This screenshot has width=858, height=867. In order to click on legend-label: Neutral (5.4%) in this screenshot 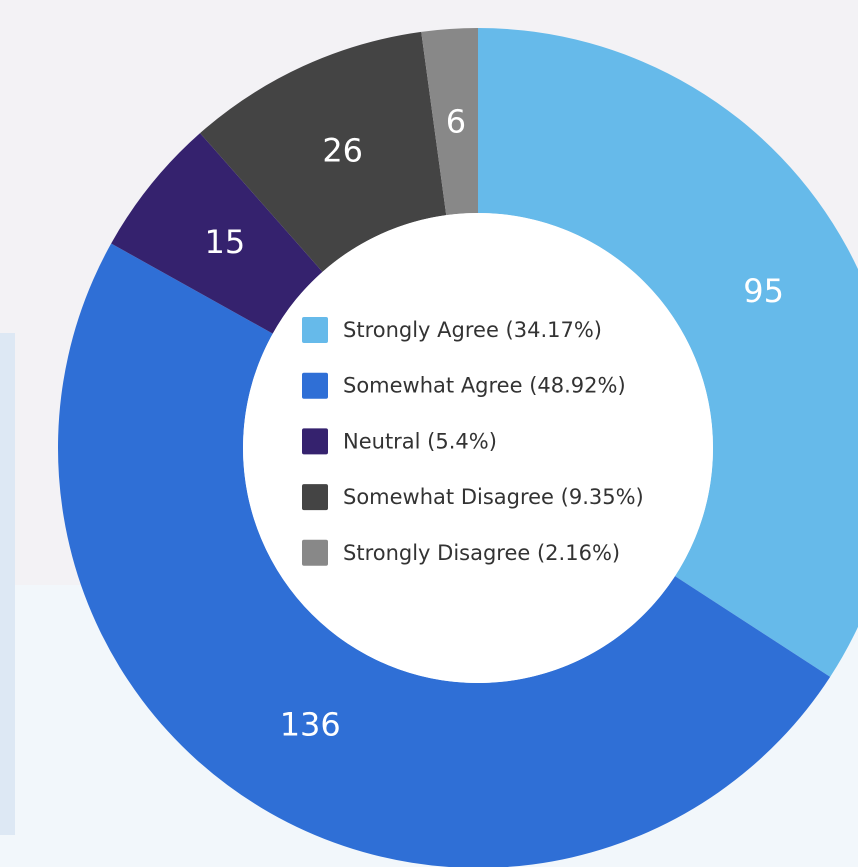, I will do `click(420, 441)`.